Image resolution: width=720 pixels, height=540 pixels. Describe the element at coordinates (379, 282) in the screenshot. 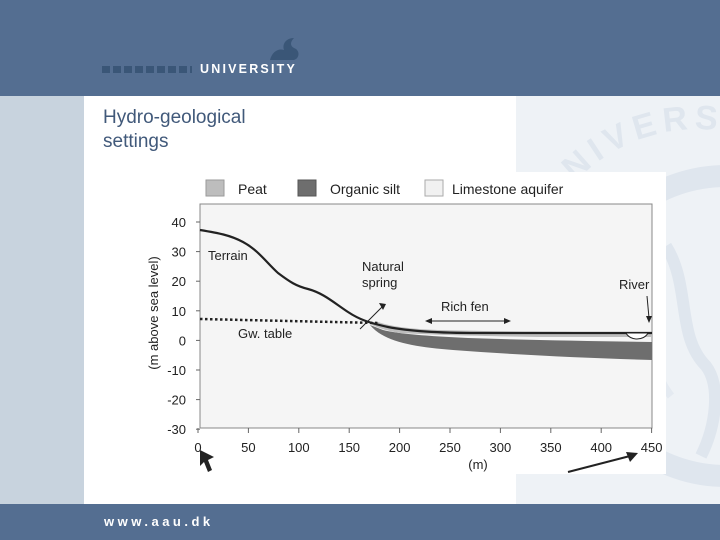

I see `spring-label-line-2: spring` at that location.